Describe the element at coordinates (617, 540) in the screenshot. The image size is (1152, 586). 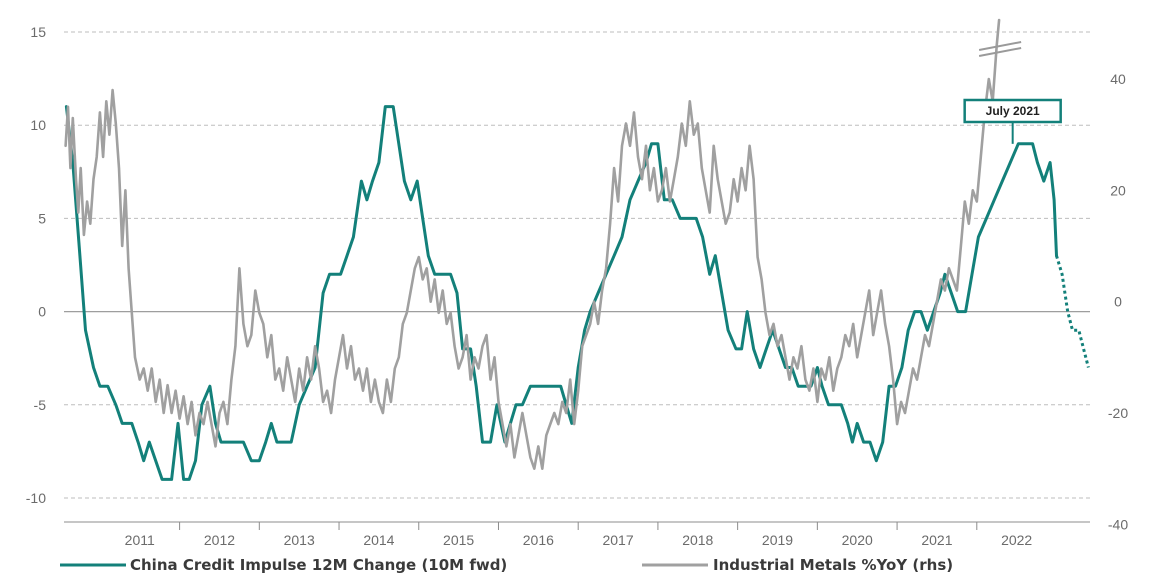
I see `x-tick-label: 2017` at that location.